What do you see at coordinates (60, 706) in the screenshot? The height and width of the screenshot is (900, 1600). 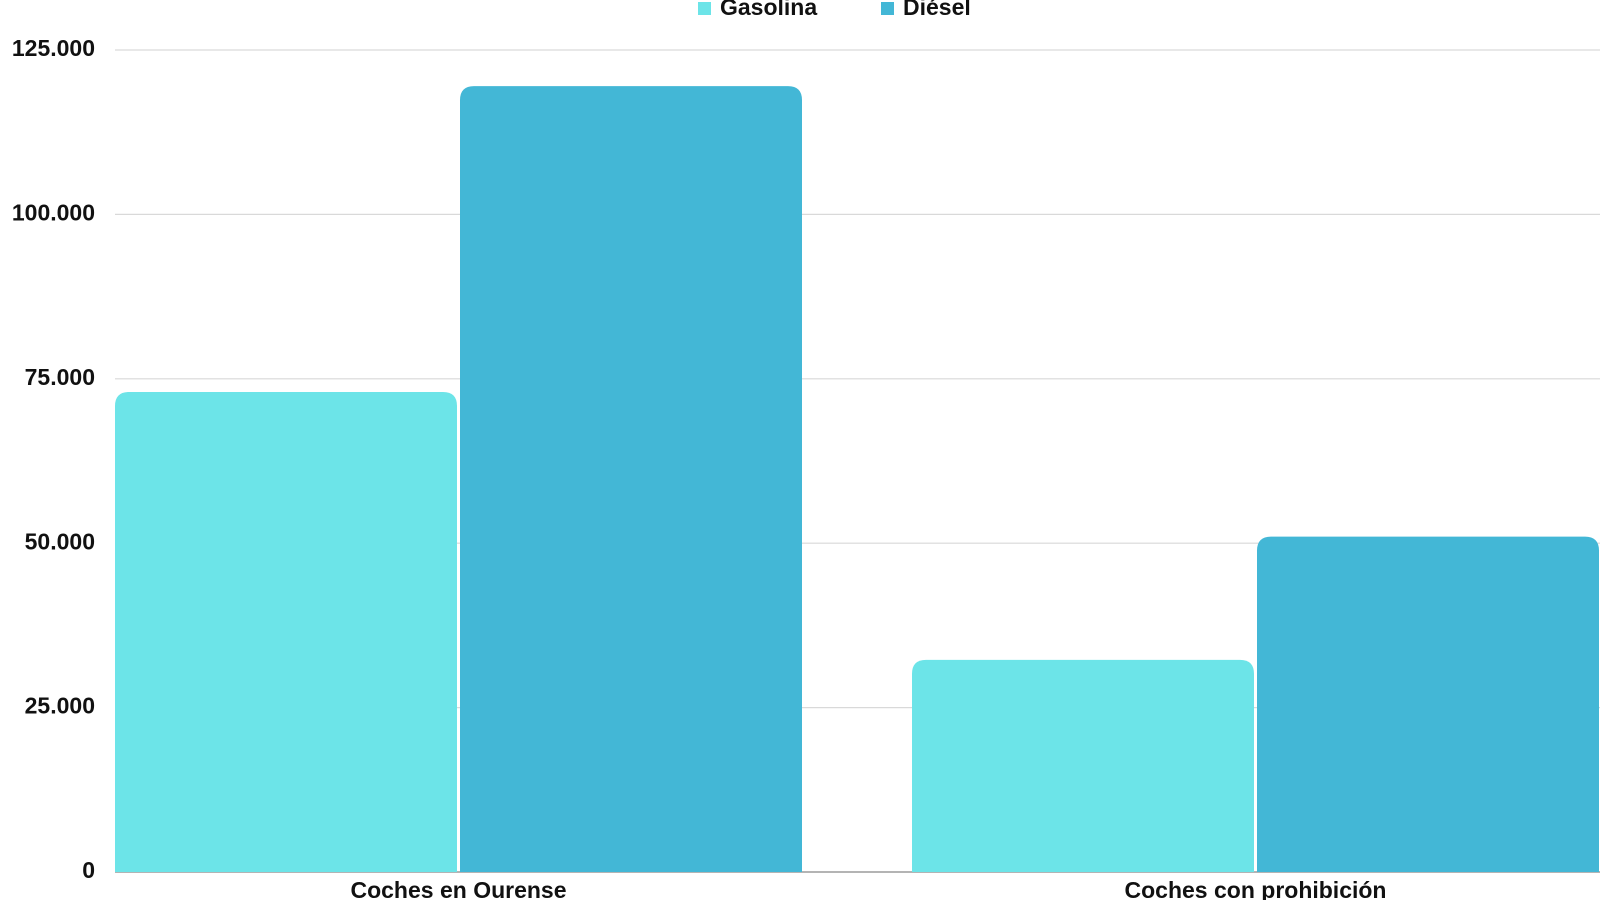 I see `y-tick-label: 25.000` at bounding box center [60, 706].